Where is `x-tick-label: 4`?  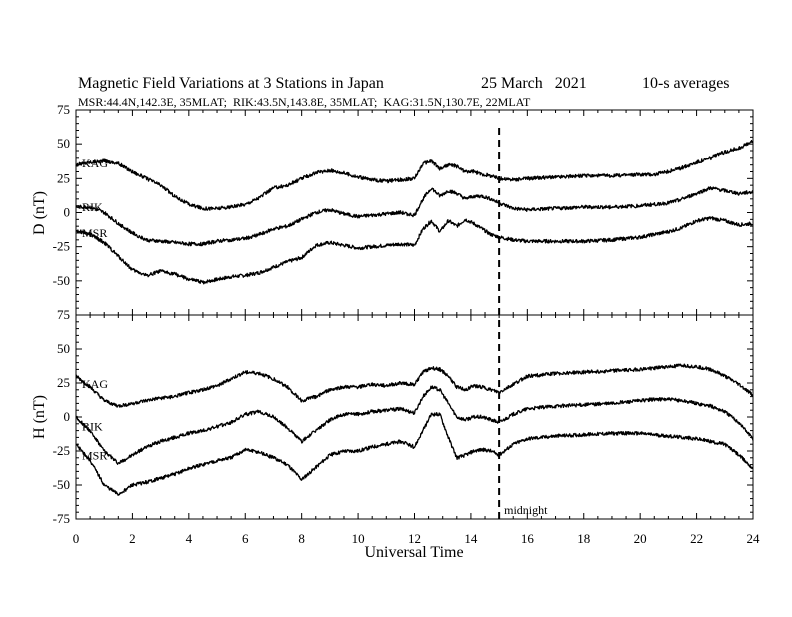 x-tick-label: 4 is located at coordinates (189, 538).